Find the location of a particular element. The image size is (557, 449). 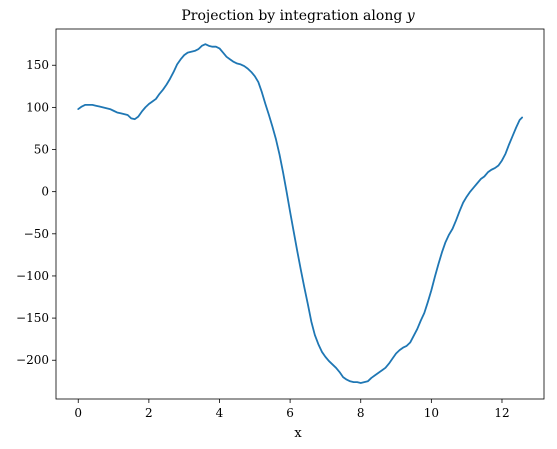

y-tick-label: −150 is located at coordinates (32, 318).